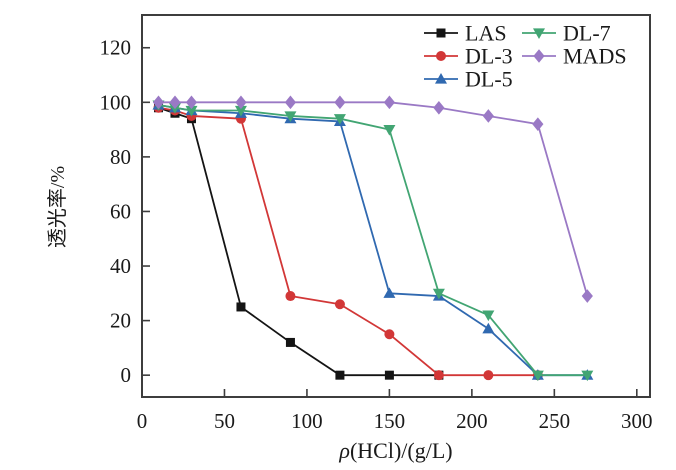 The image size is (676, 470). I want to click on y-tick-label: 20, so click(120, 321).